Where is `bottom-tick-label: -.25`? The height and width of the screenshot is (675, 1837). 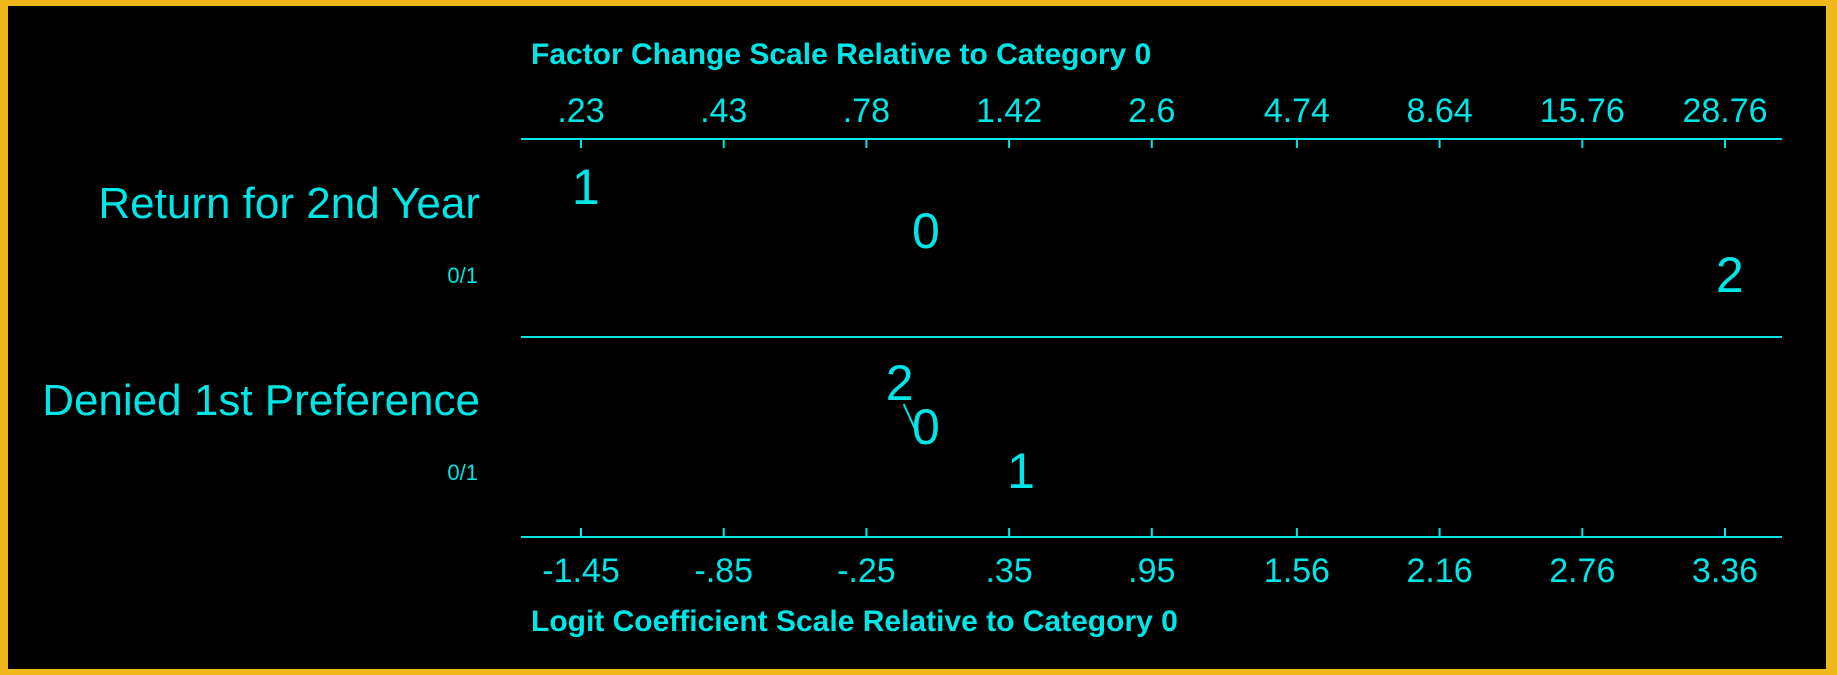
bottom-tick-label: -.25 is located at coordinates (866, 571).